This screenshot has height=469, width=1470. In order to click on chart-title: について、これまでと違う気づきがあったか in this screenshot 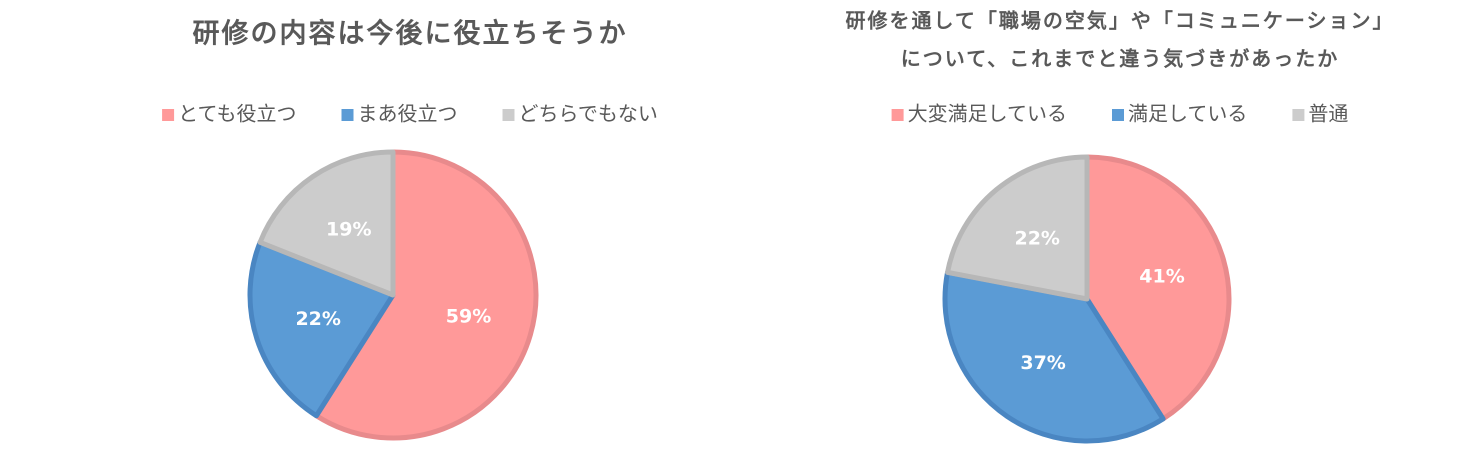, I will do `click(1120, 59)`.